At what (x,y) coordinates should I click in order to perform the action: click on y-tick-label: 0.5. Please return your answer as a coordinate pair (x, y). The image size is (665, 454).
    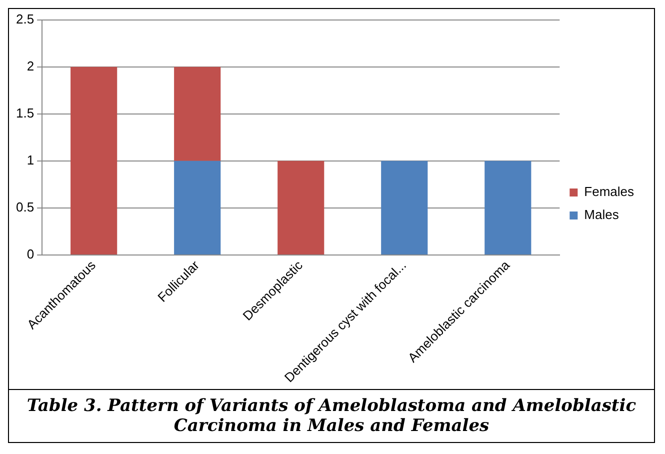
    Looking at the image, I should click on (25, 207).